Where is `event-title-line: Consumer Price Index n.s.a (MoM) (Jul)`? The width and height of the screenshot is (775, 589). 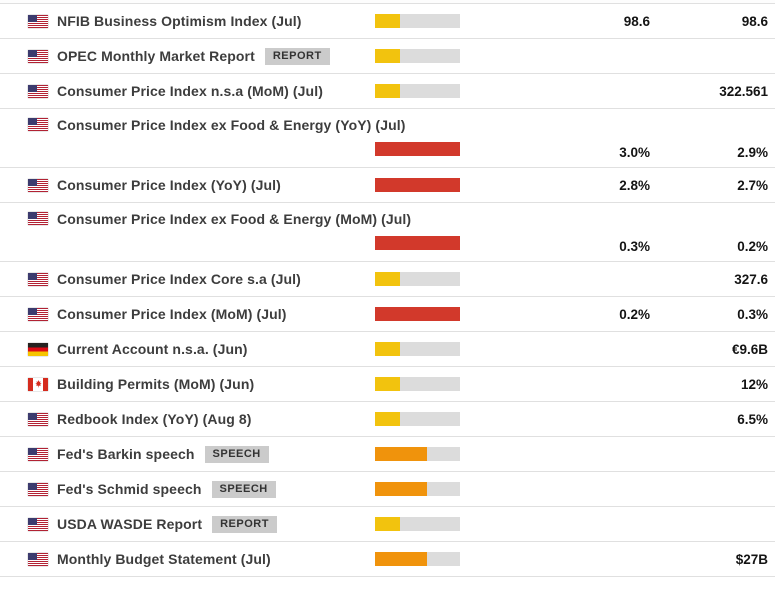 event-title-line: Consumer Price Index n.s.a (MoM) (Jul) is located at coordinates (387, 91).